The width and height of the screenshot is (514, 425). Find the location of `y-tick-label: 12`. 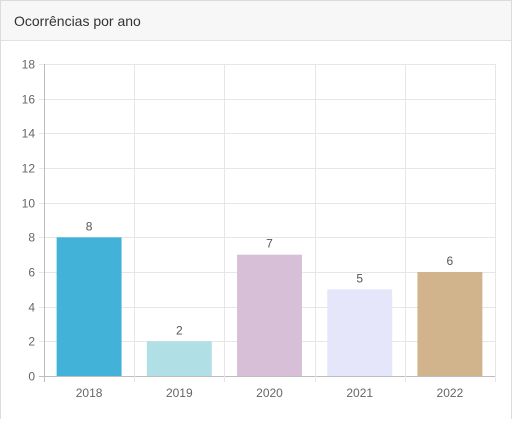

y-tick-label: 12 is located at coordinates (29, 169).